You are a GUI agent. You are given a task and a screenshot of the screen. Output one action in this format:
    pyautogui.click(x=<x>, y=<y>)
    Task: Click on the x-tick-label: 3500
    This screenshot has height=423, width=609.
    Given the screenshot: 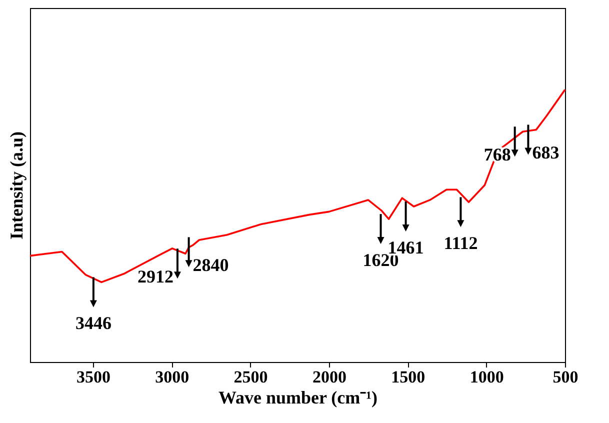 What is the action you would take?
    pyautogui.click(x=93, y=377)
    